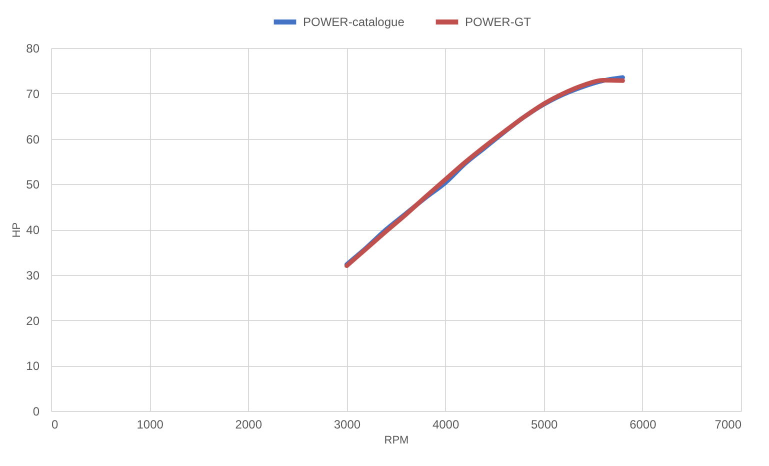 This screenshot has width=769, height=466. I want to click on y-tick-label: 0, so click(36, 411).